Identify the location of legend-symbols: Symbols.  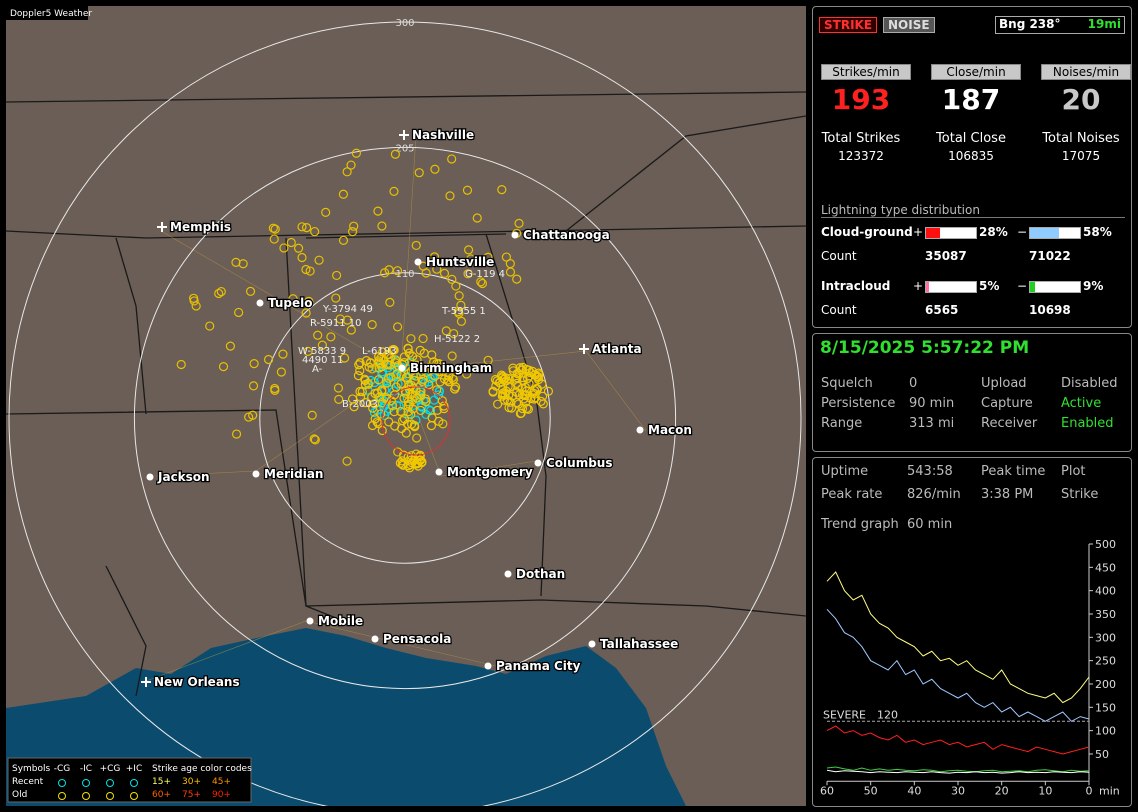
(31, 769).